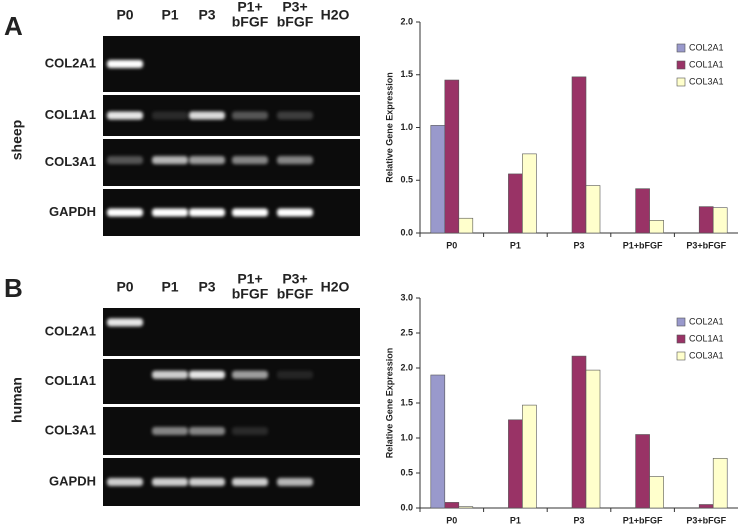 The width and height of the screenshot is (740, 525). I want to click on species-label: human, so click(17, 400).